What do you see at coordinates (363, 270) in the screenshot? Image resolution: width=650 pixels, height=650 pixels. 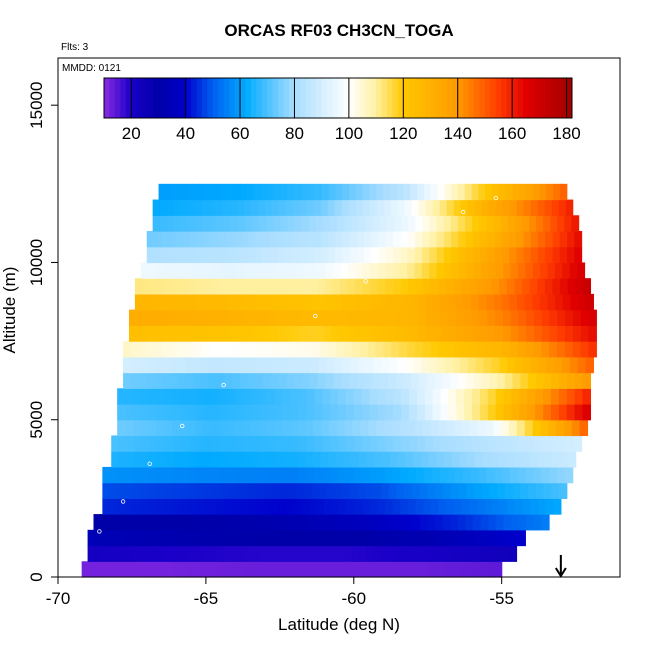 I see `heatmap-row` at bounding box center [363, 270].